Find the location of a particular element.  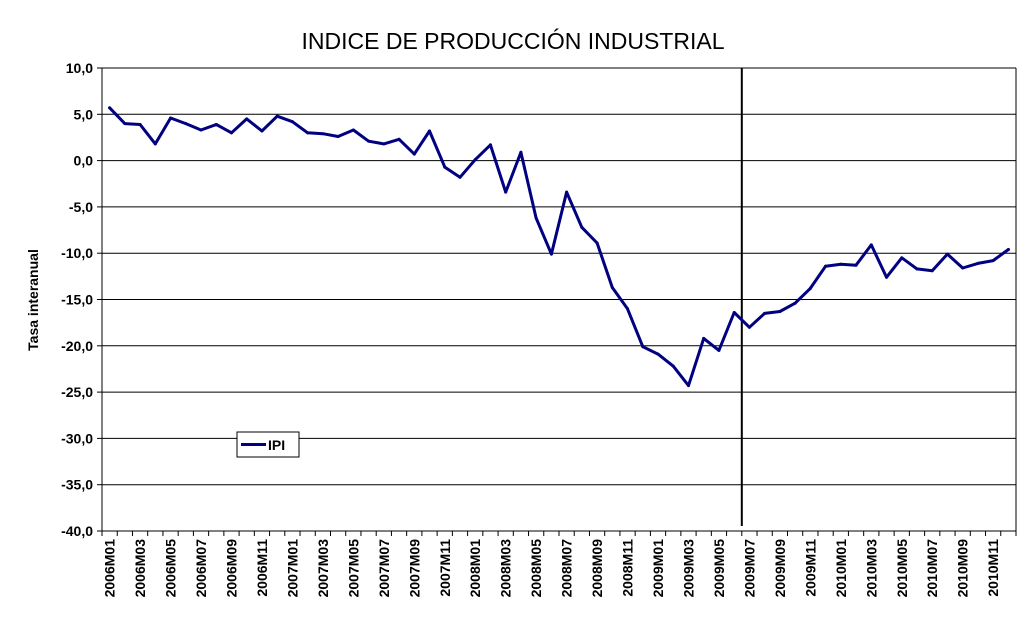

x-tick-label: 2007M03 is located at coordinates (323, 568).